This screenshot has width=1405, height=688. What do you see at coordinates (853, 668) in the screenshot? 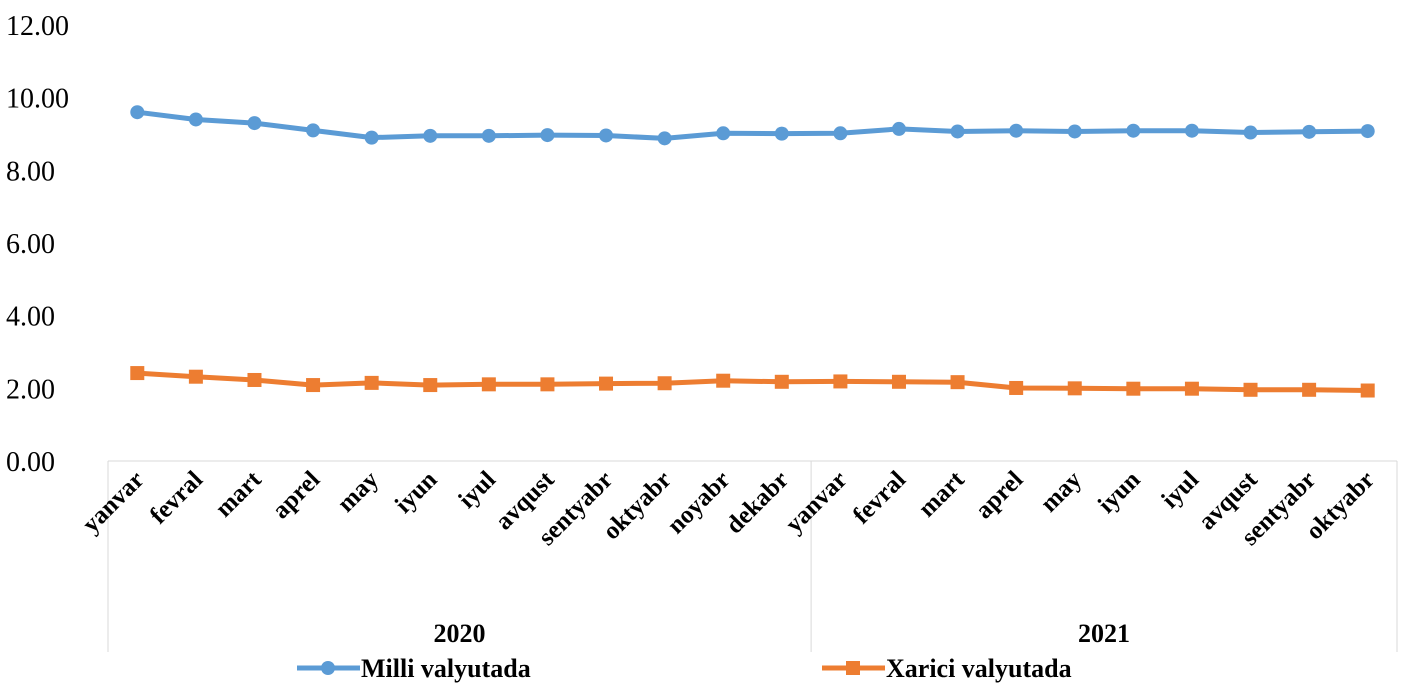
I see `legend-swatch-marker-xarici` at bounding box center [853, 668].